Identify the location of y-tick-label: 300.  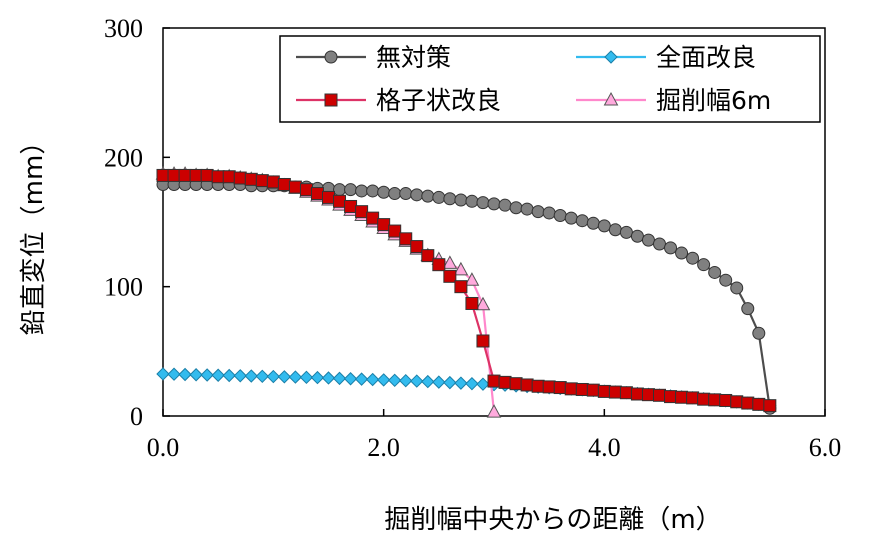
(123, 28).